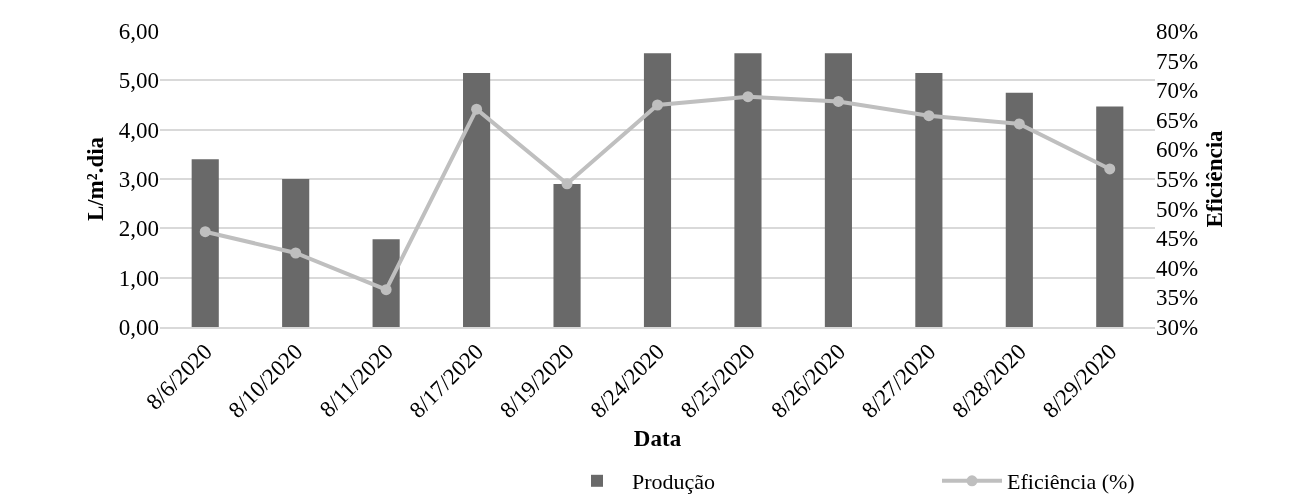  What do you see at coordinates (138, 81) in the screenshot?
I see `y-tick-label: 5,00` at bounding box center [138, 81].